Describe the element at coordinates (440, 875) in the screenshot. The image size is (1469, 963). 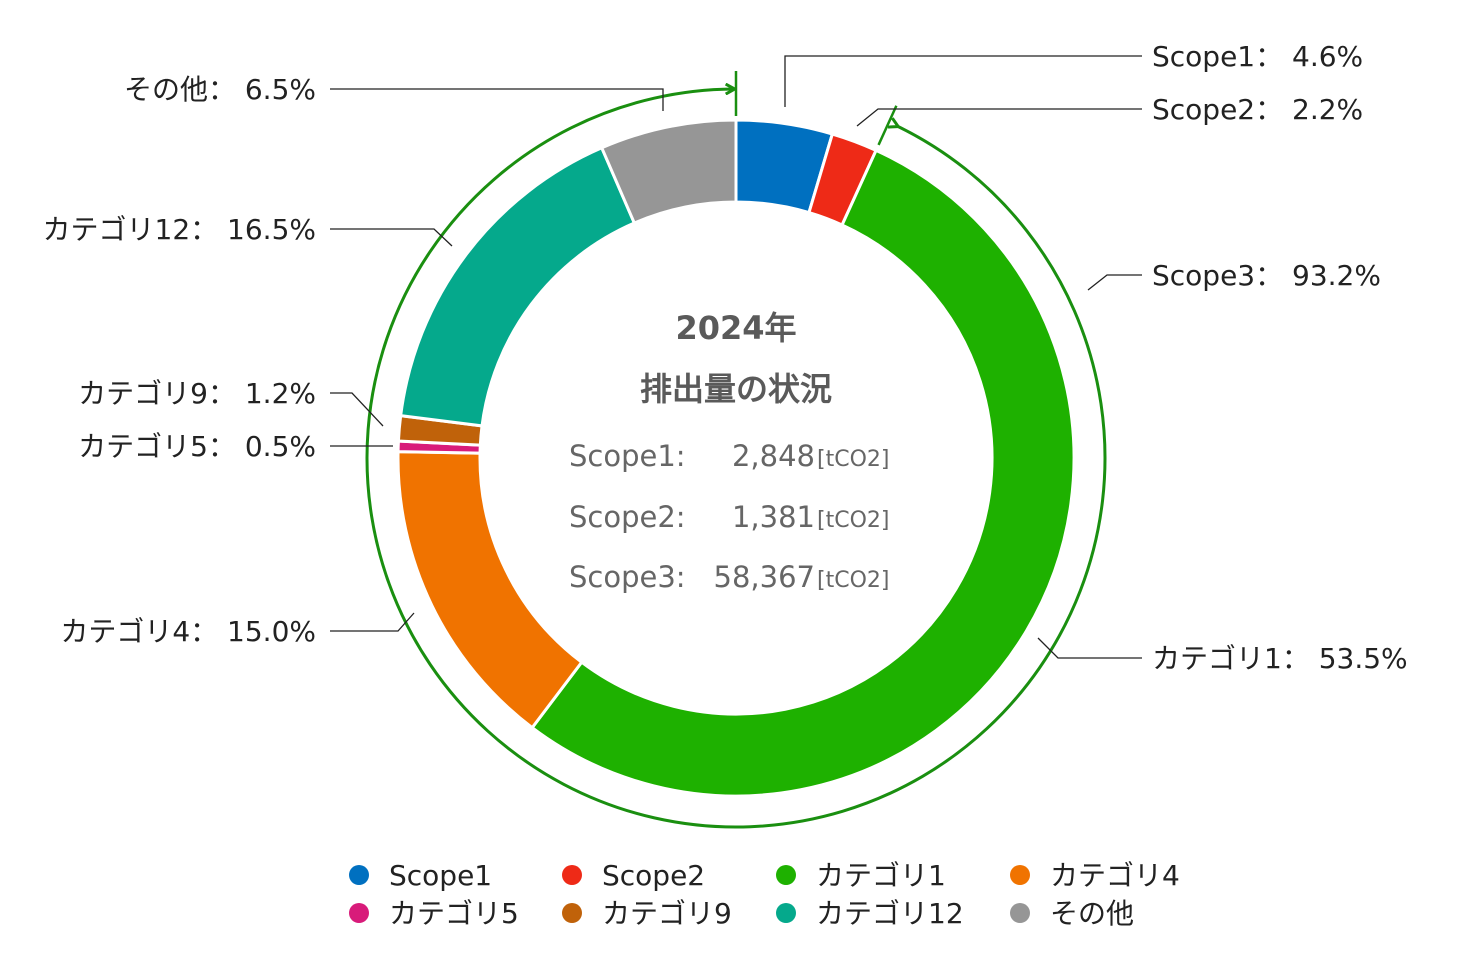
I see `legend-label: Scope1` at that location.